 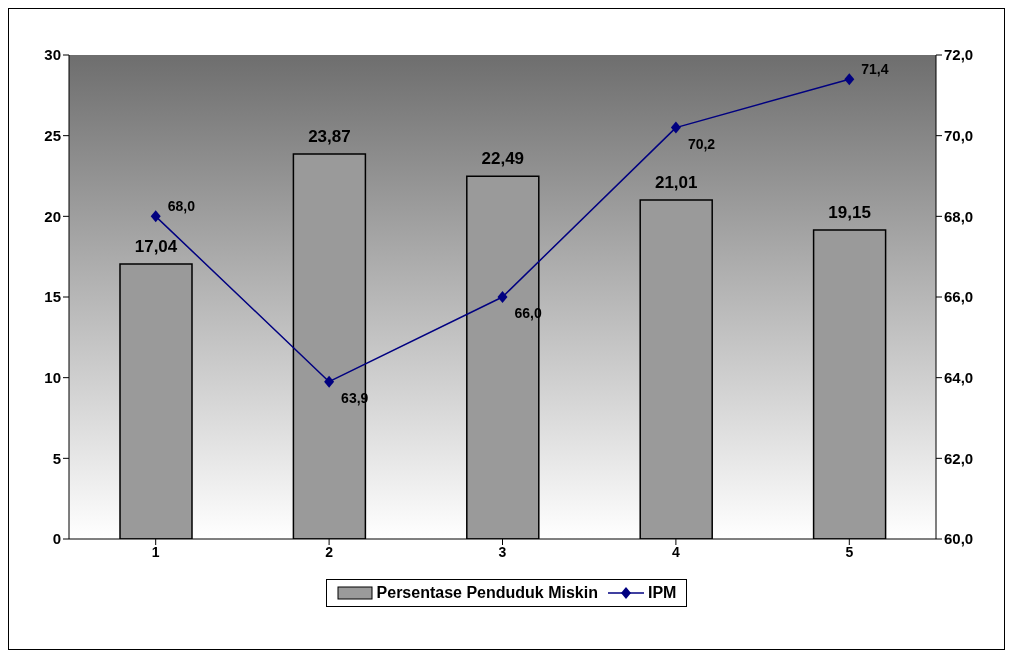 What do you see at coordinates (329, 136) in the screenshot?
I see `data-label: 23,87` at bounding box center [329, 136].